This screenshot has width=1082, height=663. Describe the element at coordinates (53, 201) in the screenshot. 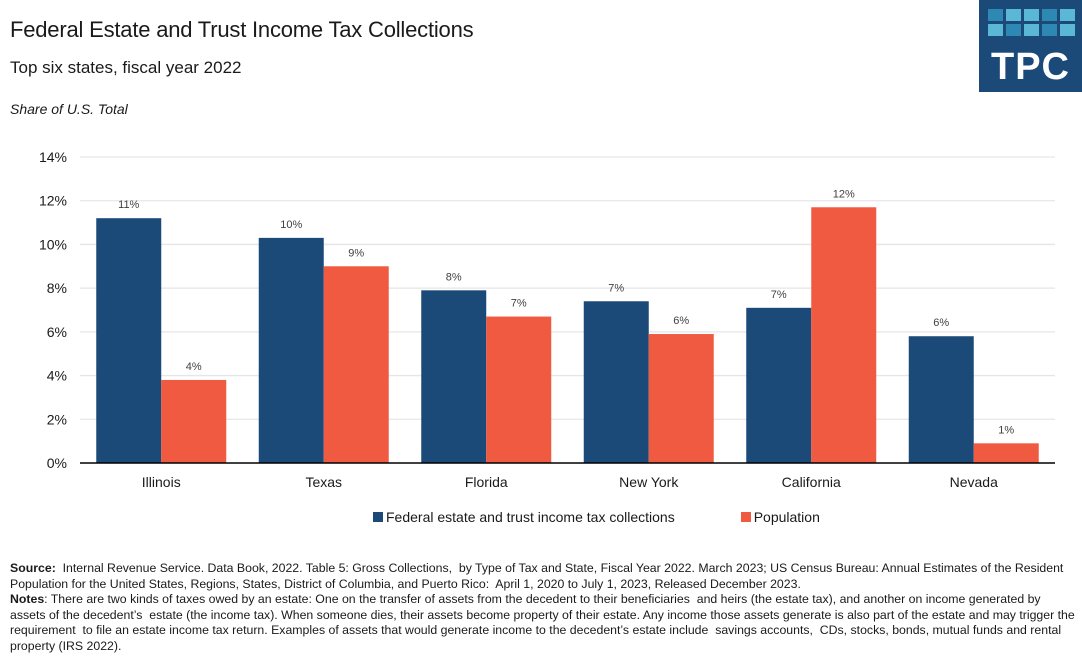

I see `y-tick-label: 12%` at that location.